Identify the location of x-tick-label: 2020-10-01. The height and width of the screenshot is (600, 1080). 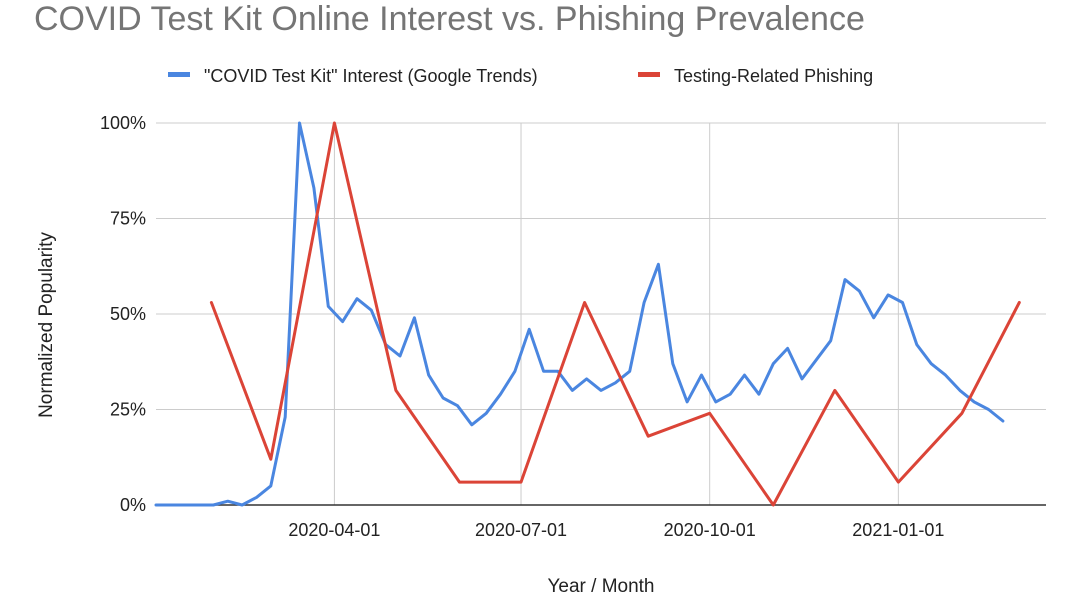
(710, 530).